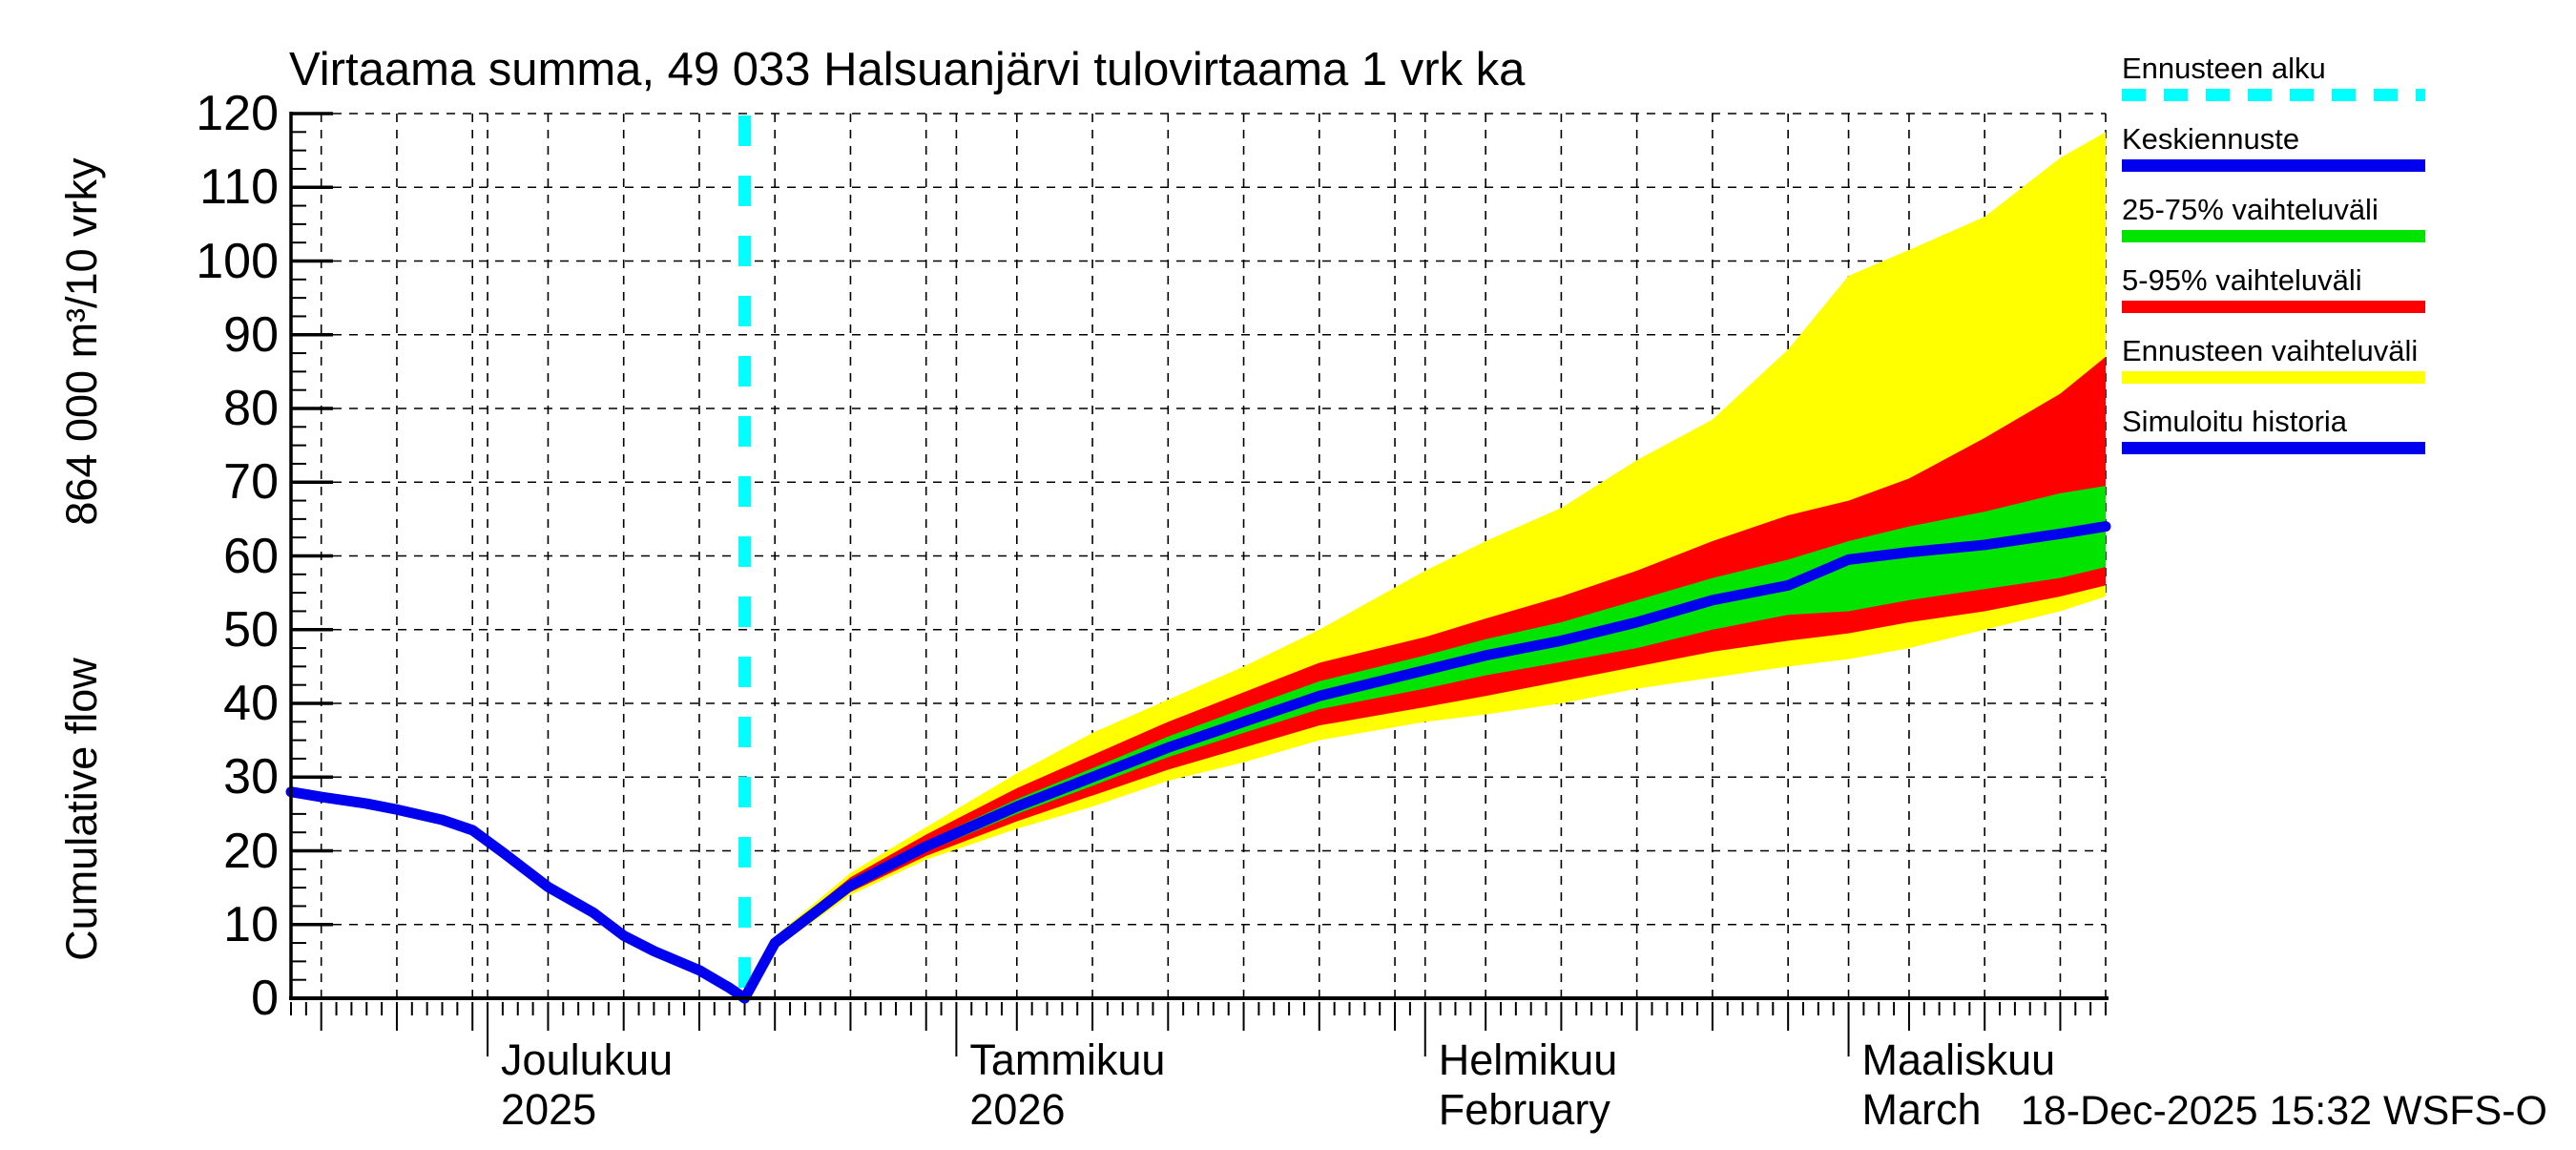 Image resolution: width=2576 pixels, height=1150 pixels. I want to click on month-sublabel: 2025, so click(549, 1109).